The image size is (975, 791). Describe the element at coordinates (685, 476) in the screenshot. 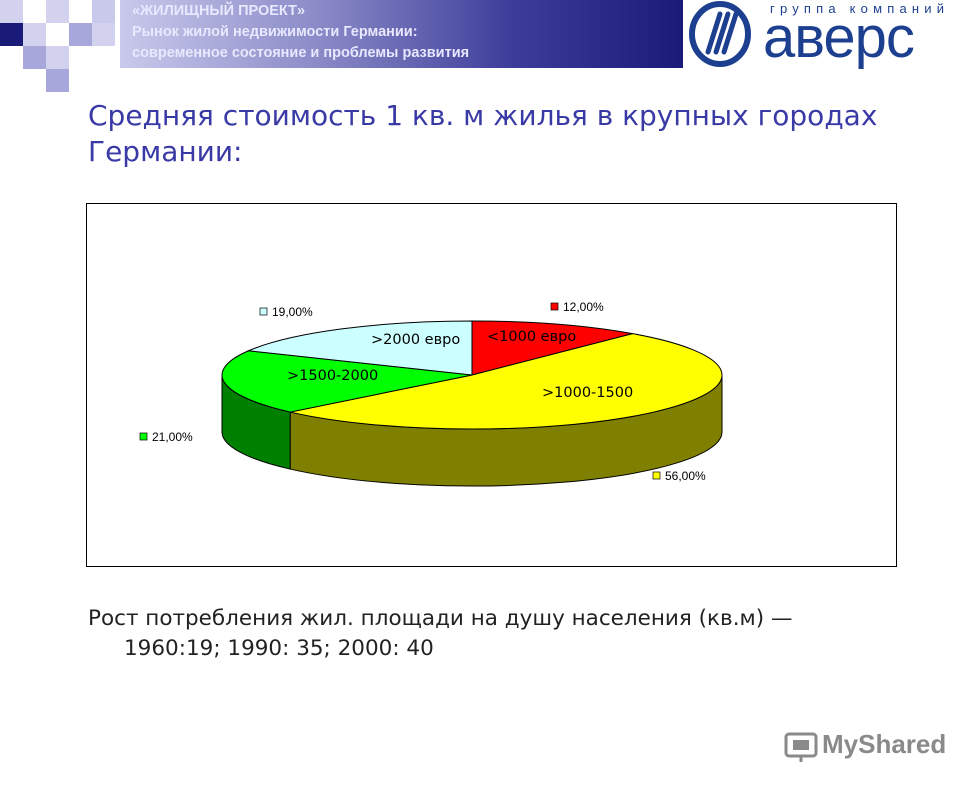

I see `pie-pct-label-1: 56,00%` at that location.